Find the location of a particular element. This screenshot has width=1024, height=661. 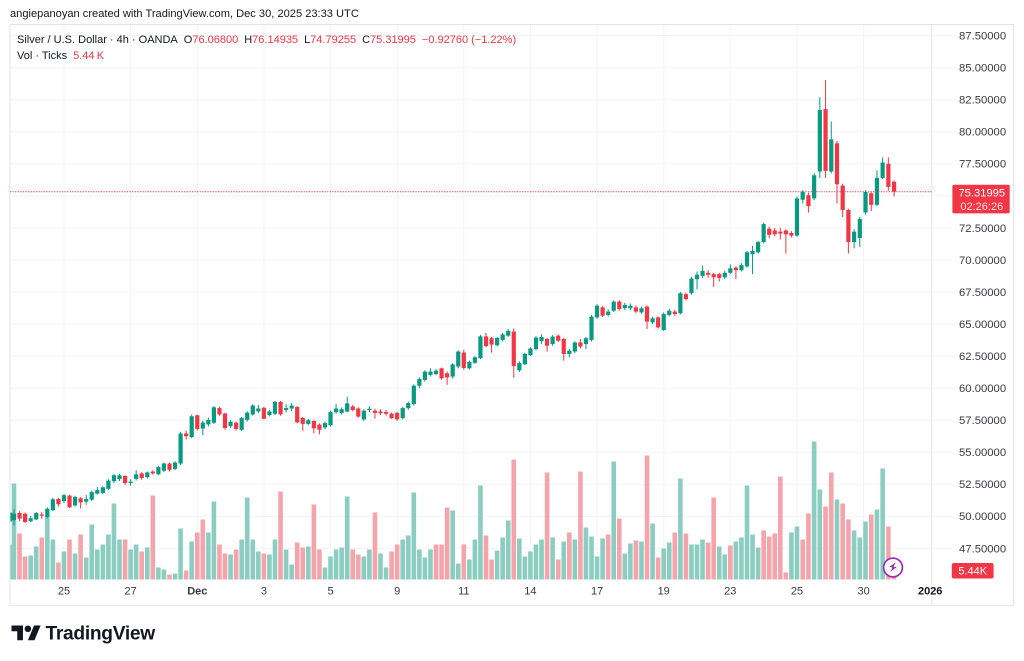

svg-text: 75.31995 is located at coordinates (981, 193).